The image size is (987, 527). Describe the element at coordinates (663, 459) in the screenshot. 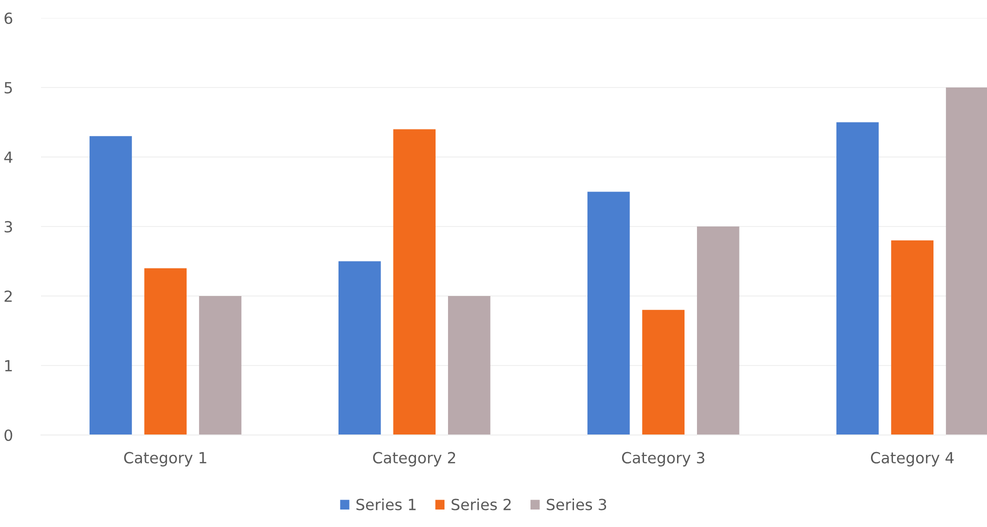

I see `x-tick-label: Category 3` at that location.